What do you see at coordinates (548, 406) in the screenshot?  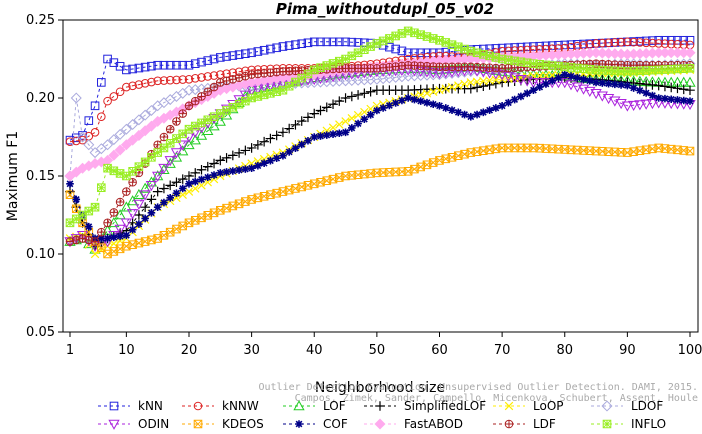 I see `legend-label: LoOP` at bounding box center [548, 406].